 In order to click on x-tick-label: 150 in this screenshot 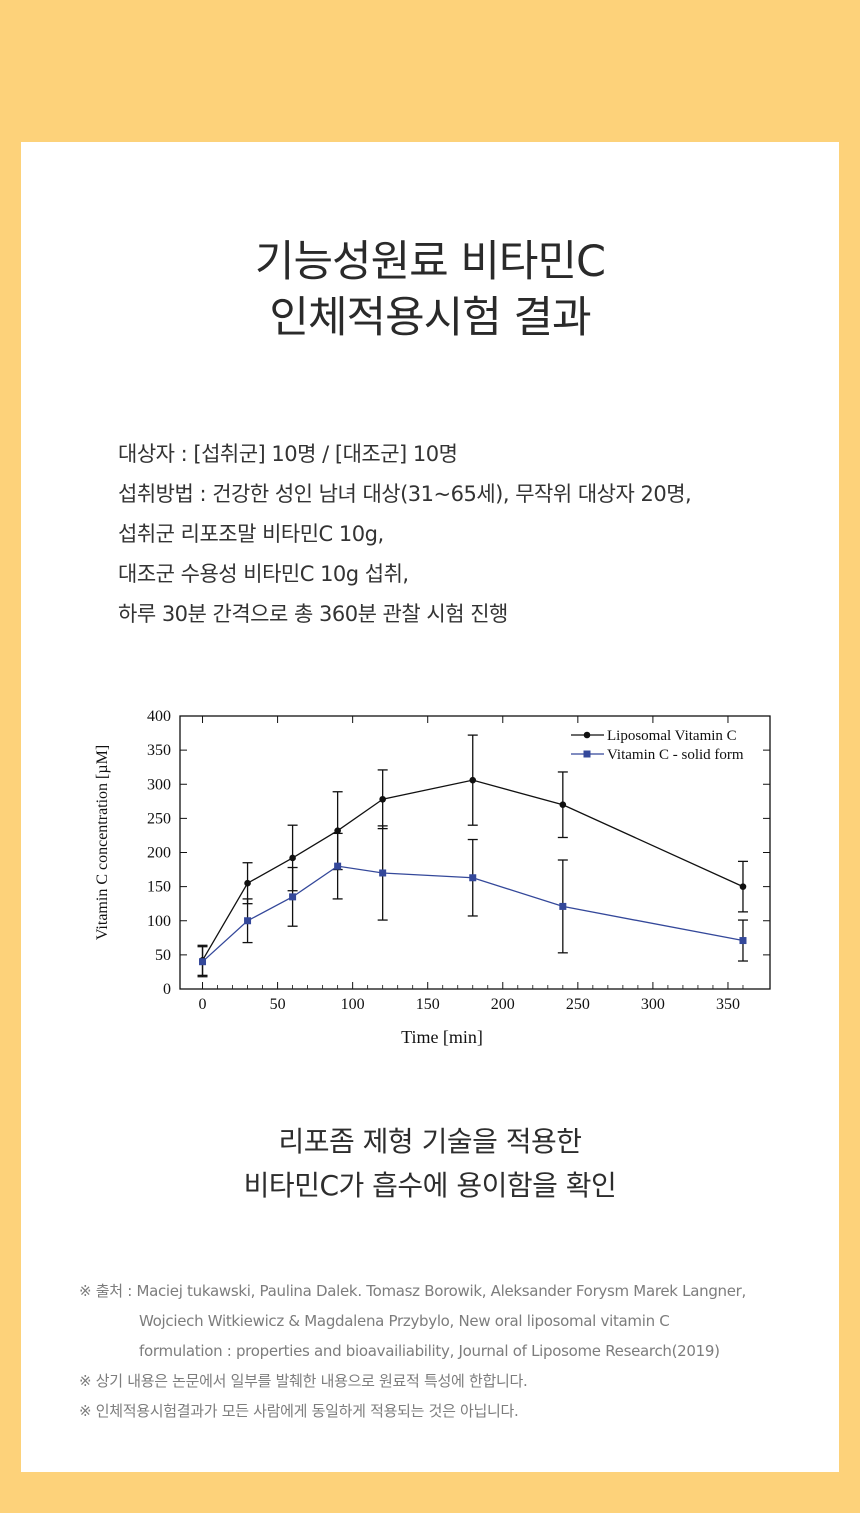, I will do `click(428, 1004)`.